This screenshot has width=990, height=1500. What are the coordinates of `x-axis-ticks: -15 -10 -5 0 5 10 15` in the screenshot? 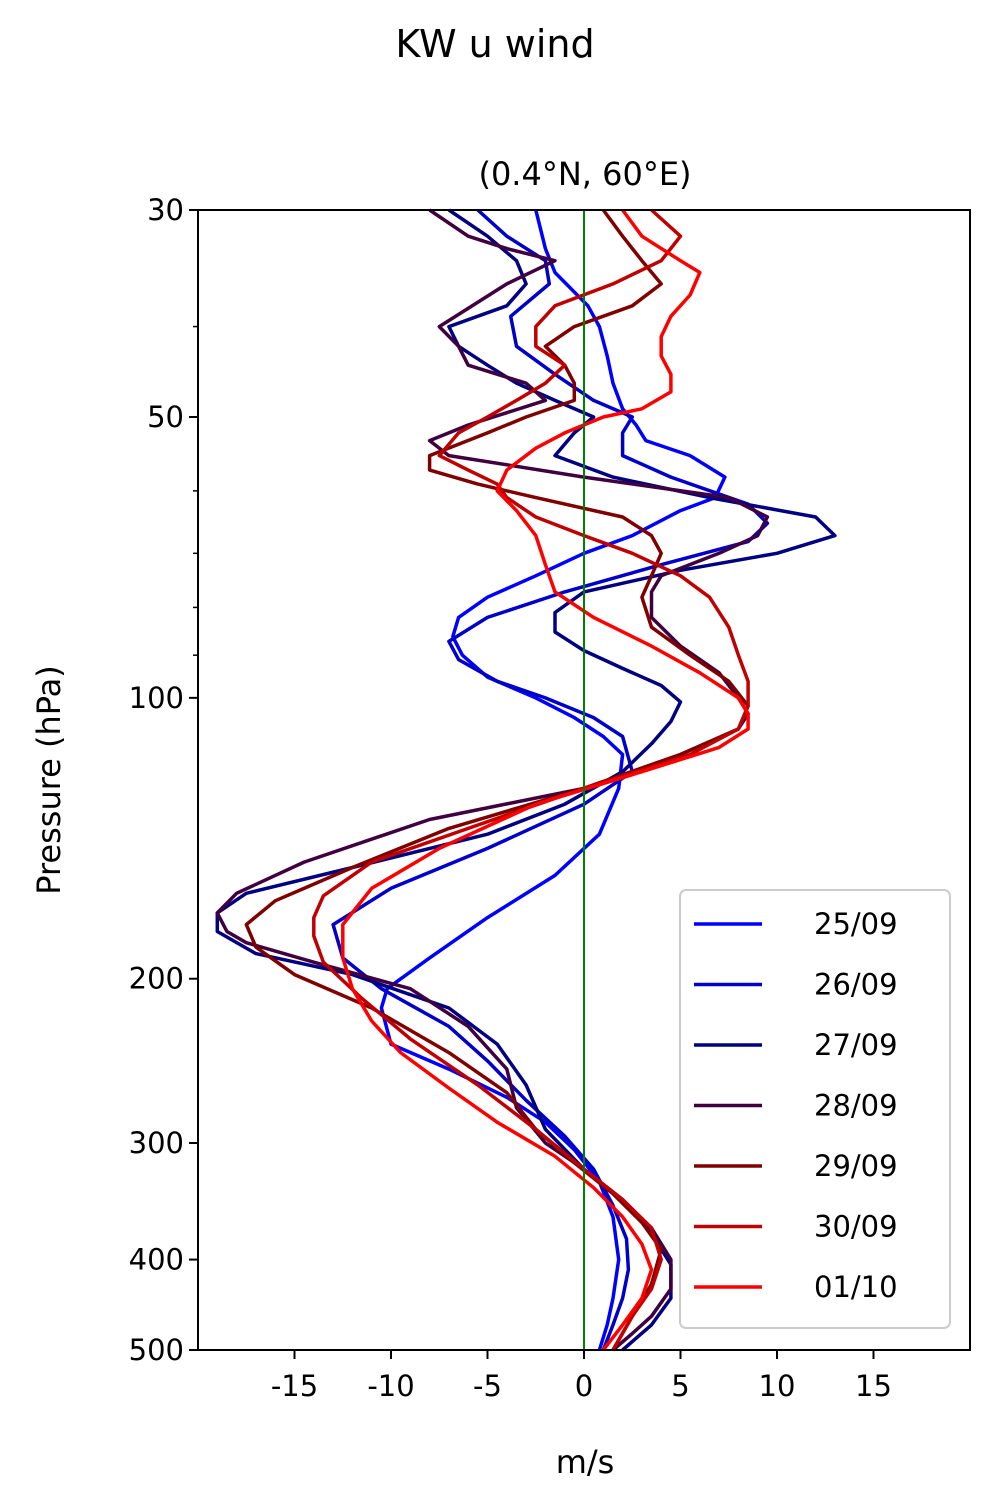 It's located at (581, 1376).